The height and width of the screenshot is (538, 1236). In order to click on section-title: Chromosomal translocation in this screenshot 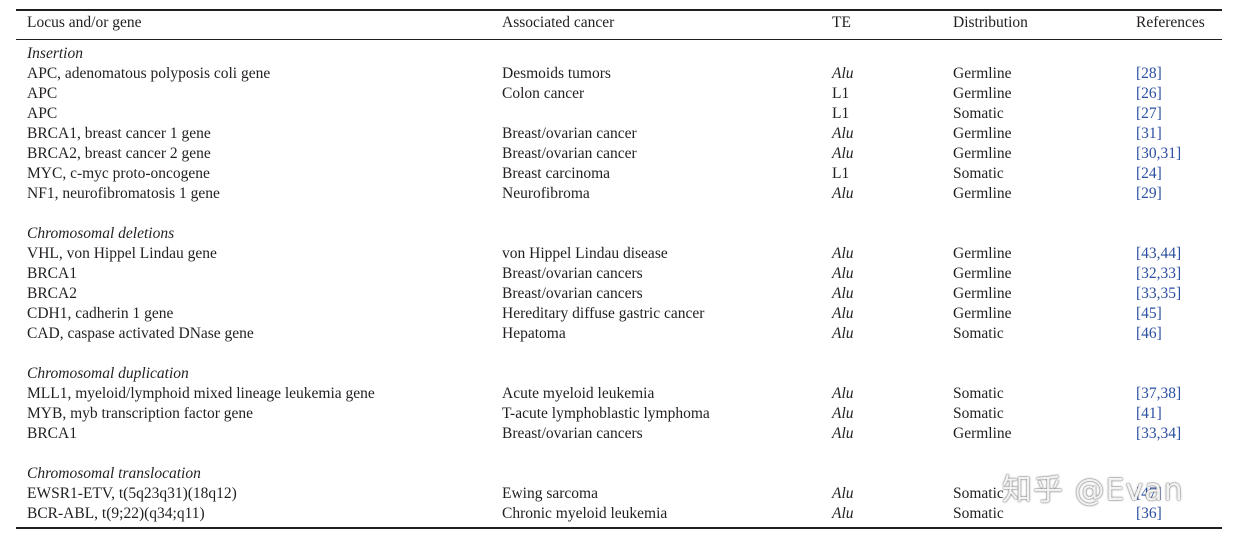, I will do `click(114, 473)`.